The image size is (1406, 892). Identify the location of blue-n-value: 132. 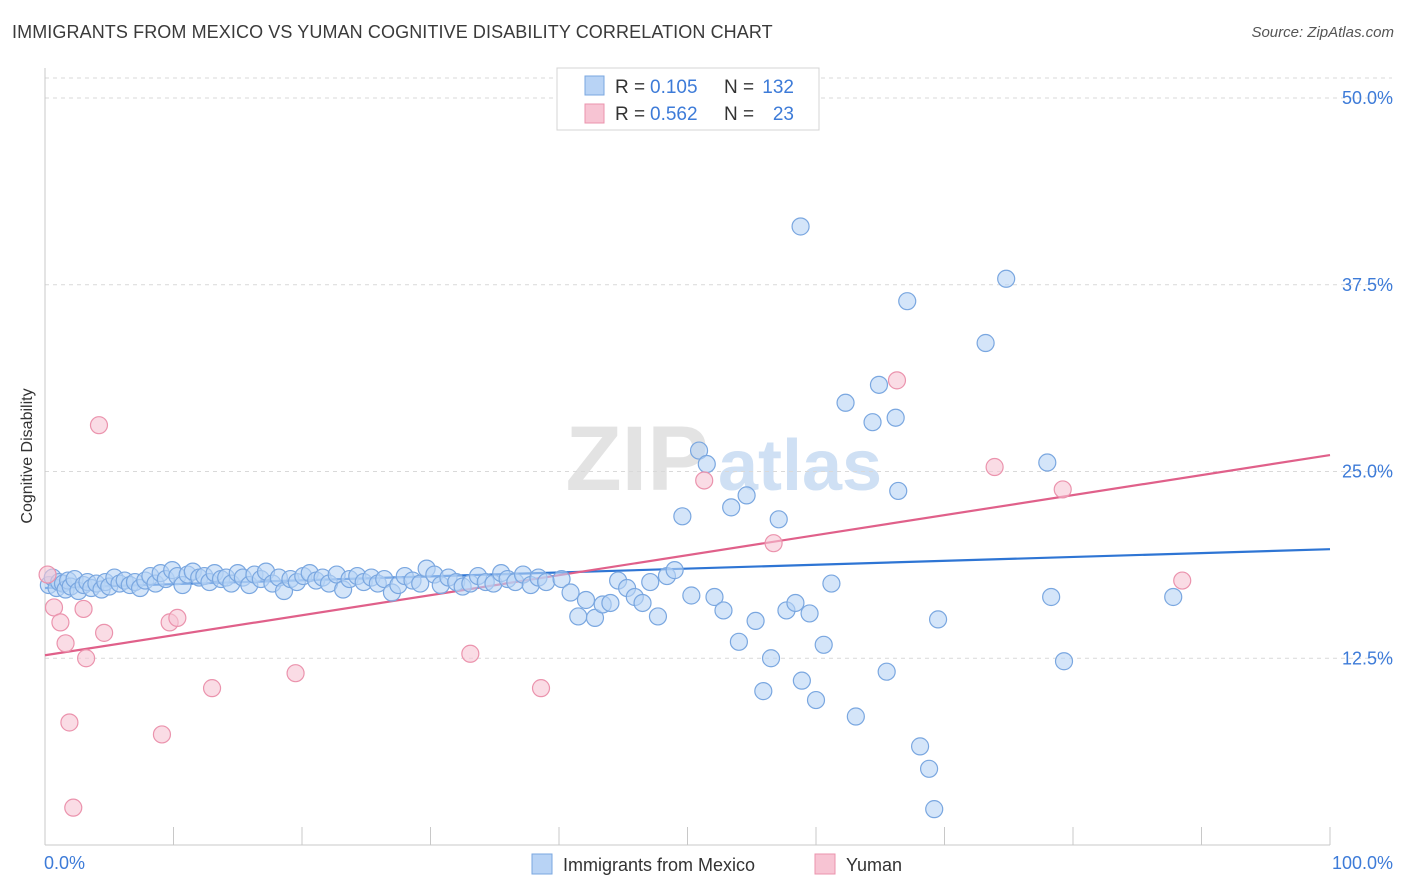
(778, 87).